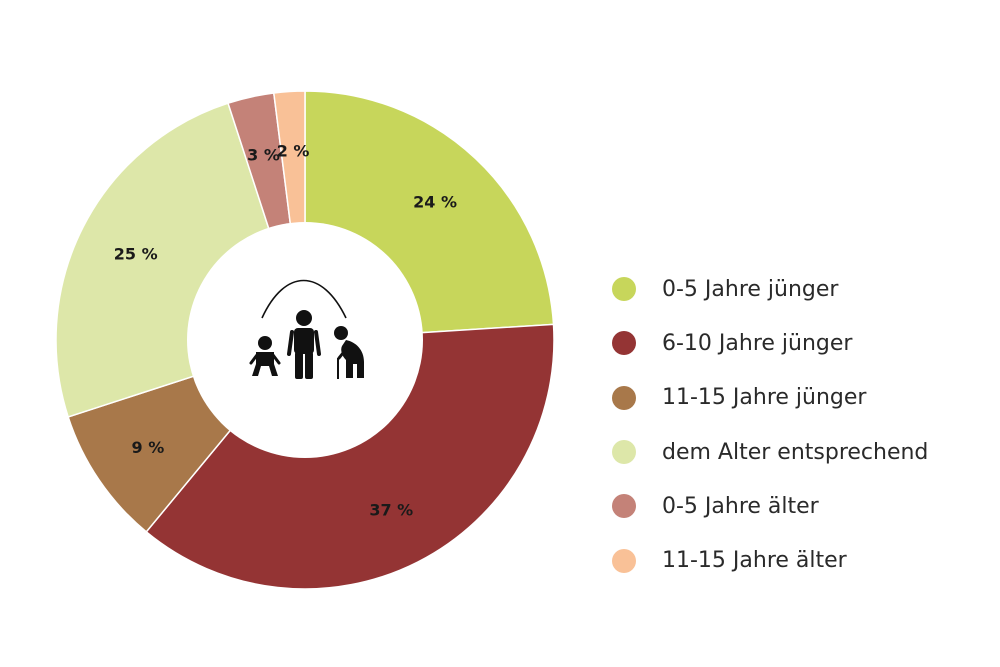  I want to click on legend-label: 11-15 Jahre jünger, so click(764, 398).